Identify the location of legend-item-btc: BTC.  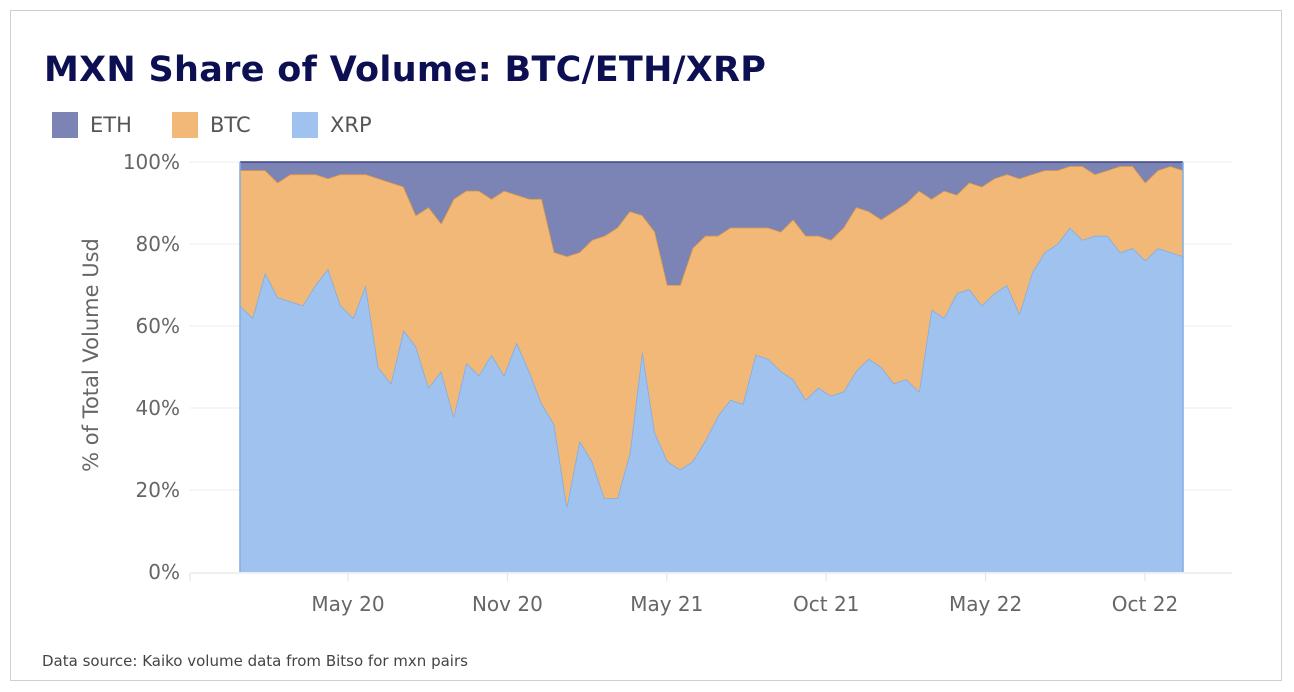
(211, 125).